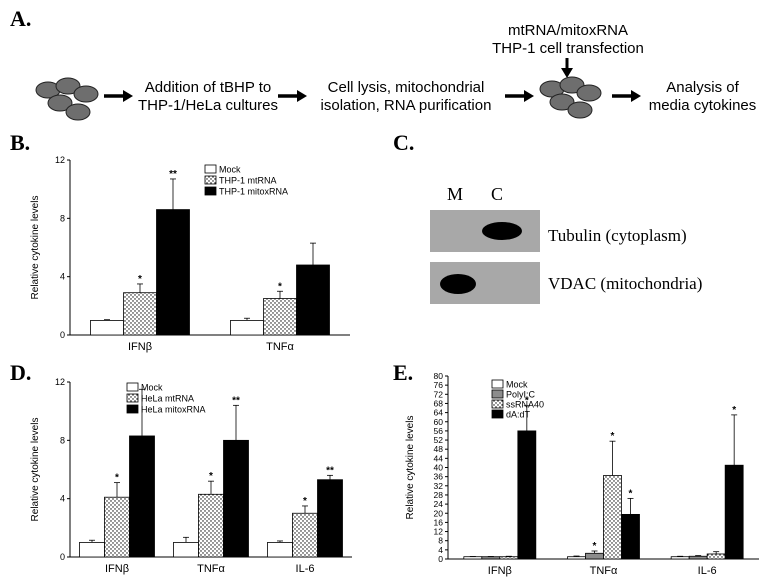 The width and height of the screenshot is (770, 581). I want to click on y-tick-label: 80, so click(439, 376).